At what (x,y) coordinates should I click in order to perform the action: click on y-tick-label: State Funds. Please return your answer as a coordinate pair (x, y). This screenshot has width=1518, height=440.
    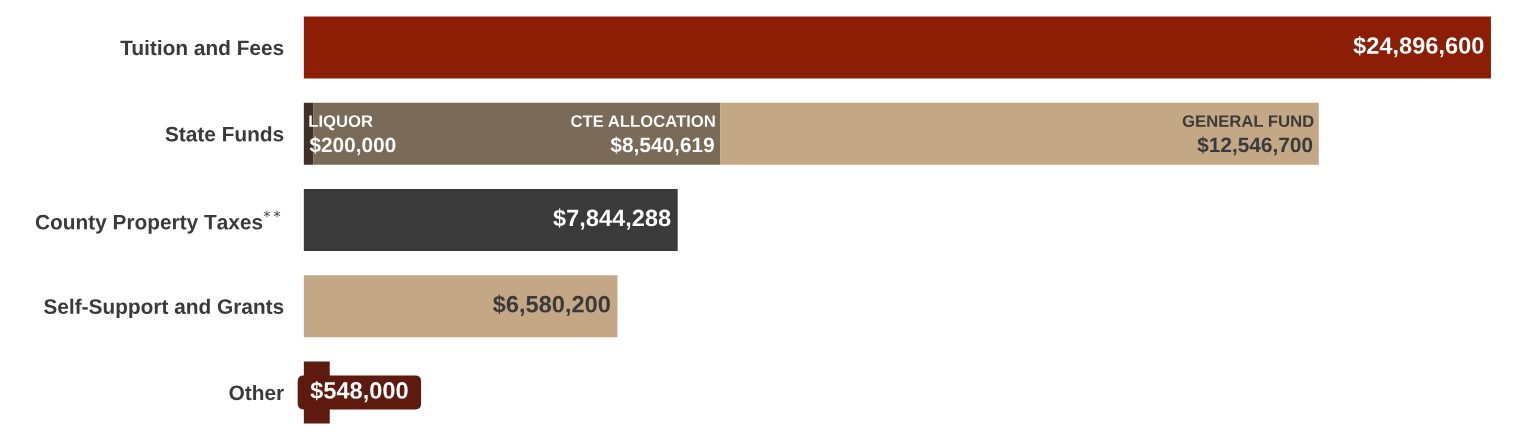
    Looking at the image, I should click on (224, 134).